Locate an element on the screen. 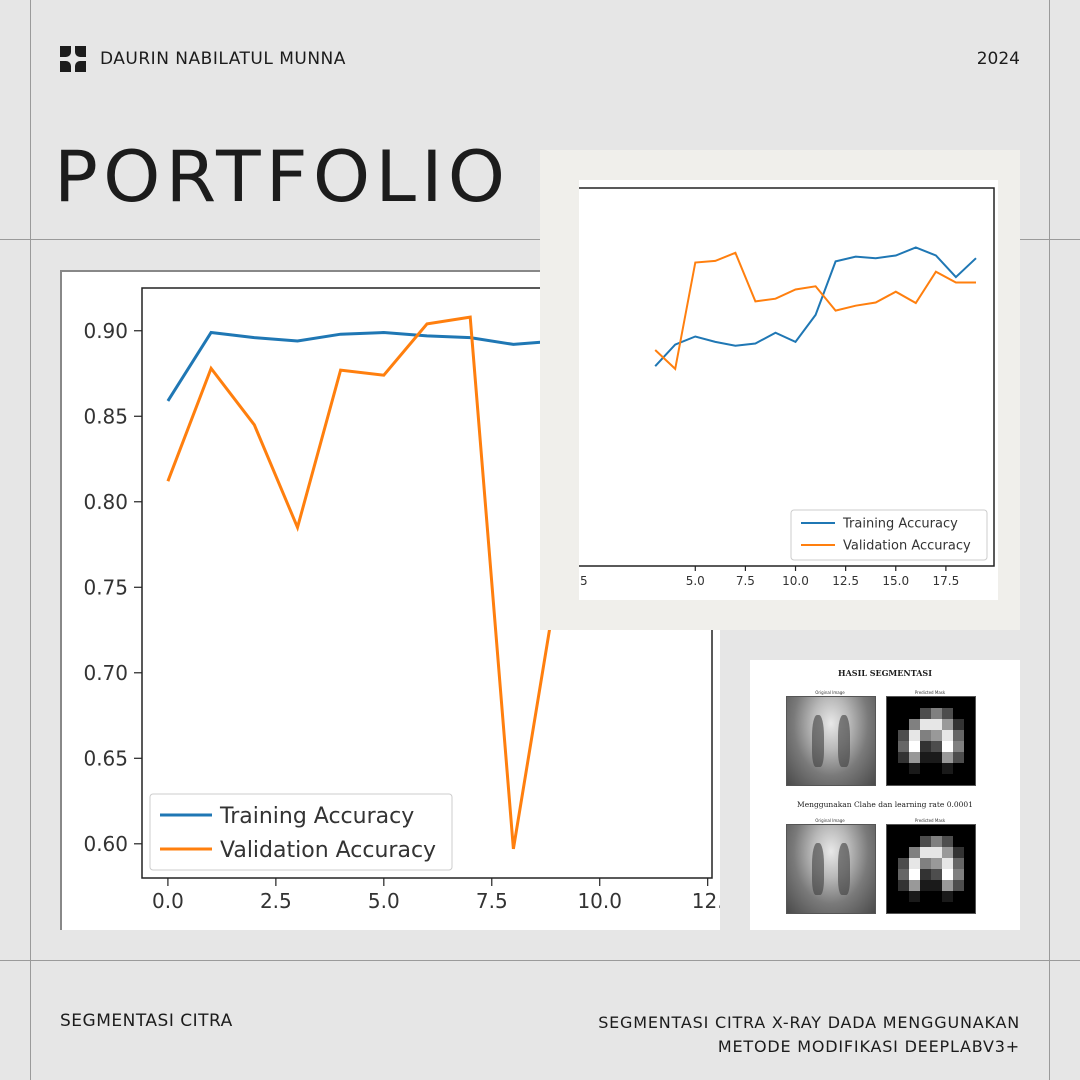 This screenshot has width=1080, height=1080. x-tick-label: 12. is located at coordinates (706, 901).